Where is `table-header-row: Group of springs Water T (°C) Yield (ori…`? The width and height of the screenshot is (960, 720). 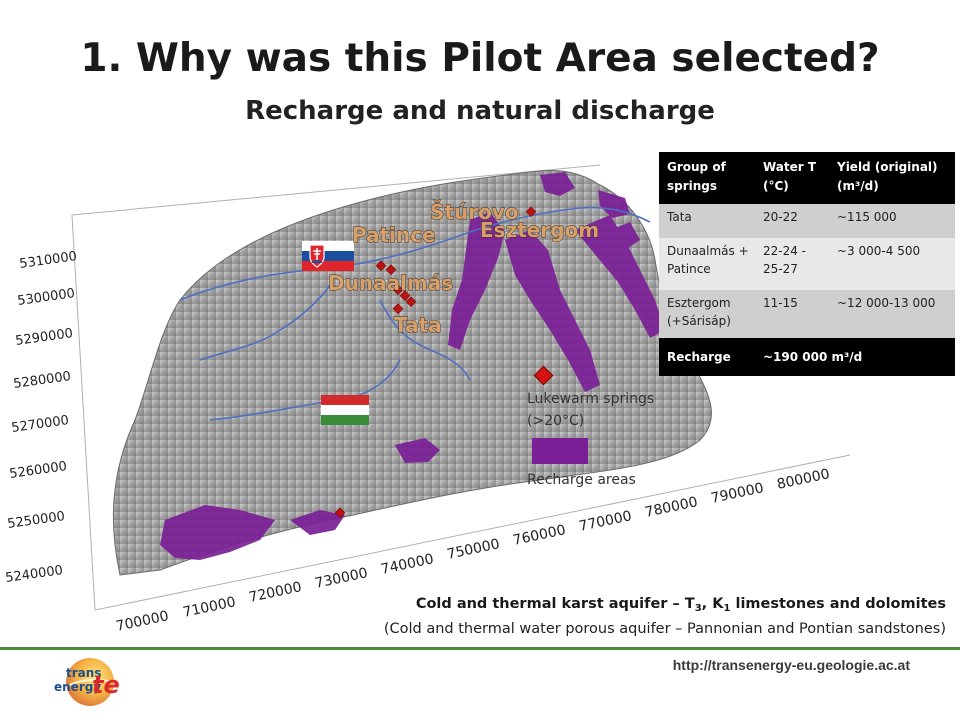
table-header-row: Group of springs Water T (°C) Yield (ori… is located at coordinates (807, 178).